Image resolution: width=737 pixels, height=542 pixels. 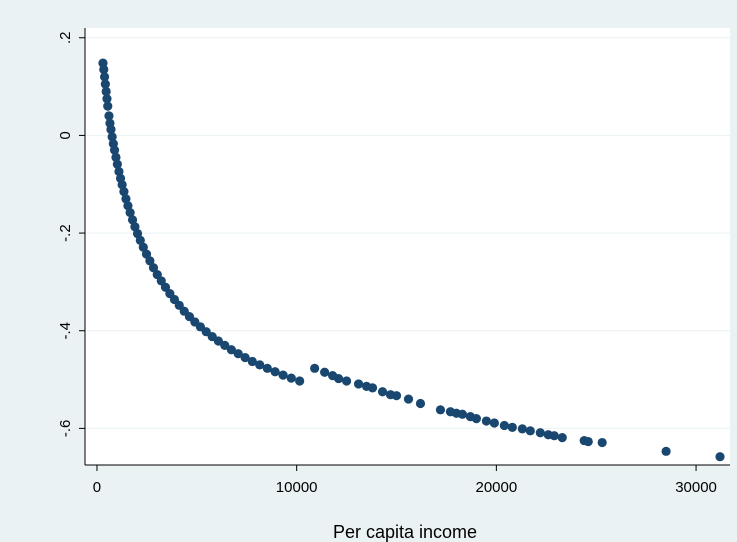 I want to click on y-axis: -.6 -.4 -.2 0 .2, so click(x=71, y=246).